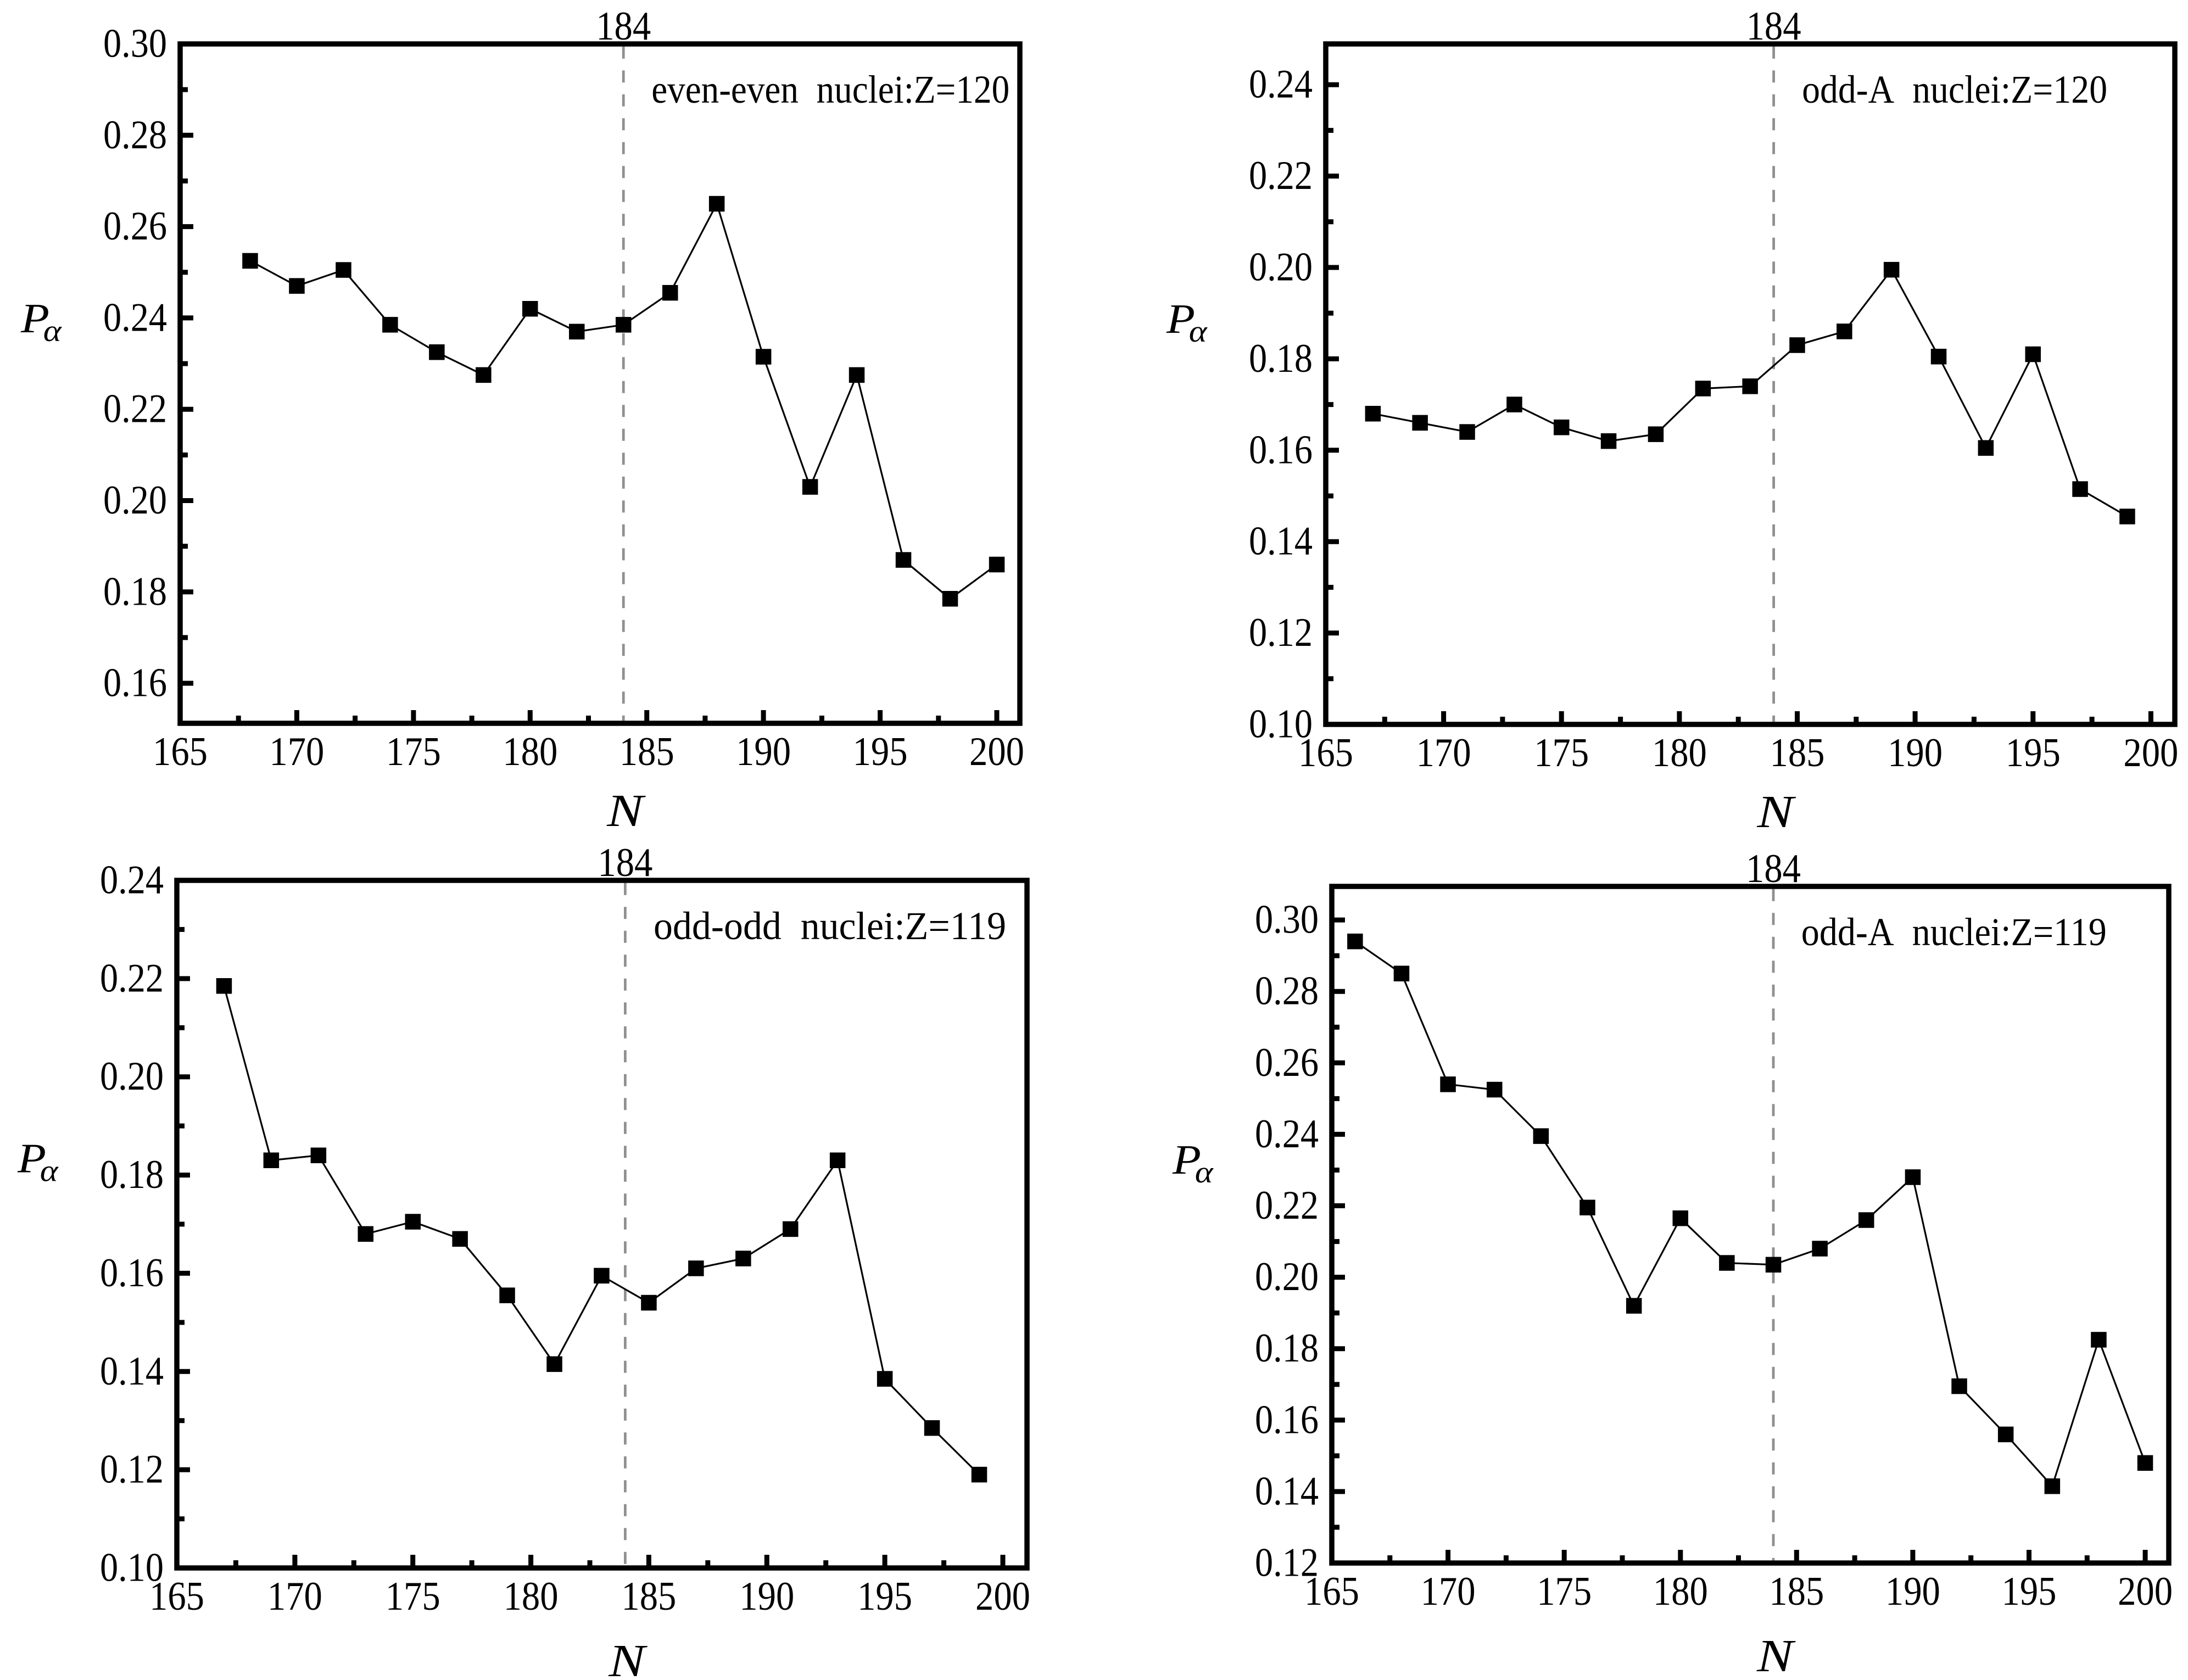  Describe the element at coordinates (1954, 932) in the screenshot. I see `svg-text: odd-A nuclei:Z=119` at that location.